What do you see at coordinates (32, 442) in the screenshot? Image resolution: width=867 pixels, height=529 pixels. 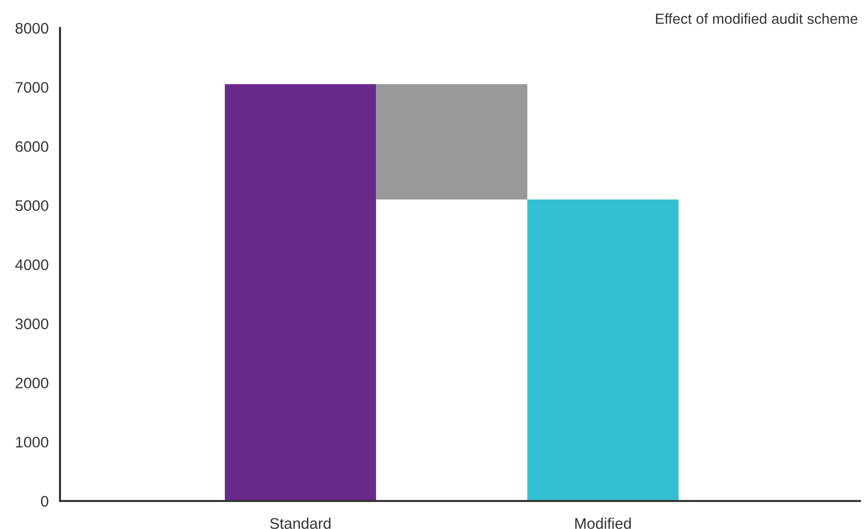 I see `y-tick-label: 1000` at bounding box center [32, 442].